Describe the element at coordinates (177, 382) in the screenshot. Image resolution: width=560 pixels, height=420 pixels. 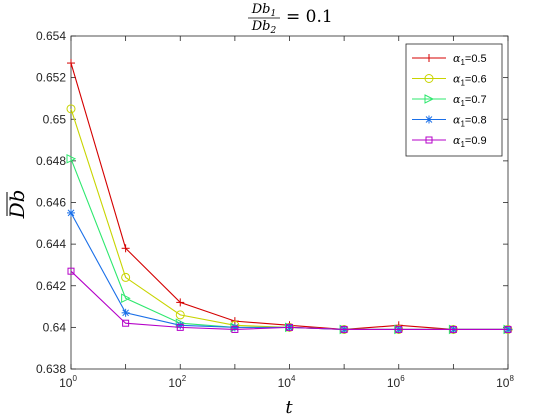
I see `x-tick-label: 10²` at that location.